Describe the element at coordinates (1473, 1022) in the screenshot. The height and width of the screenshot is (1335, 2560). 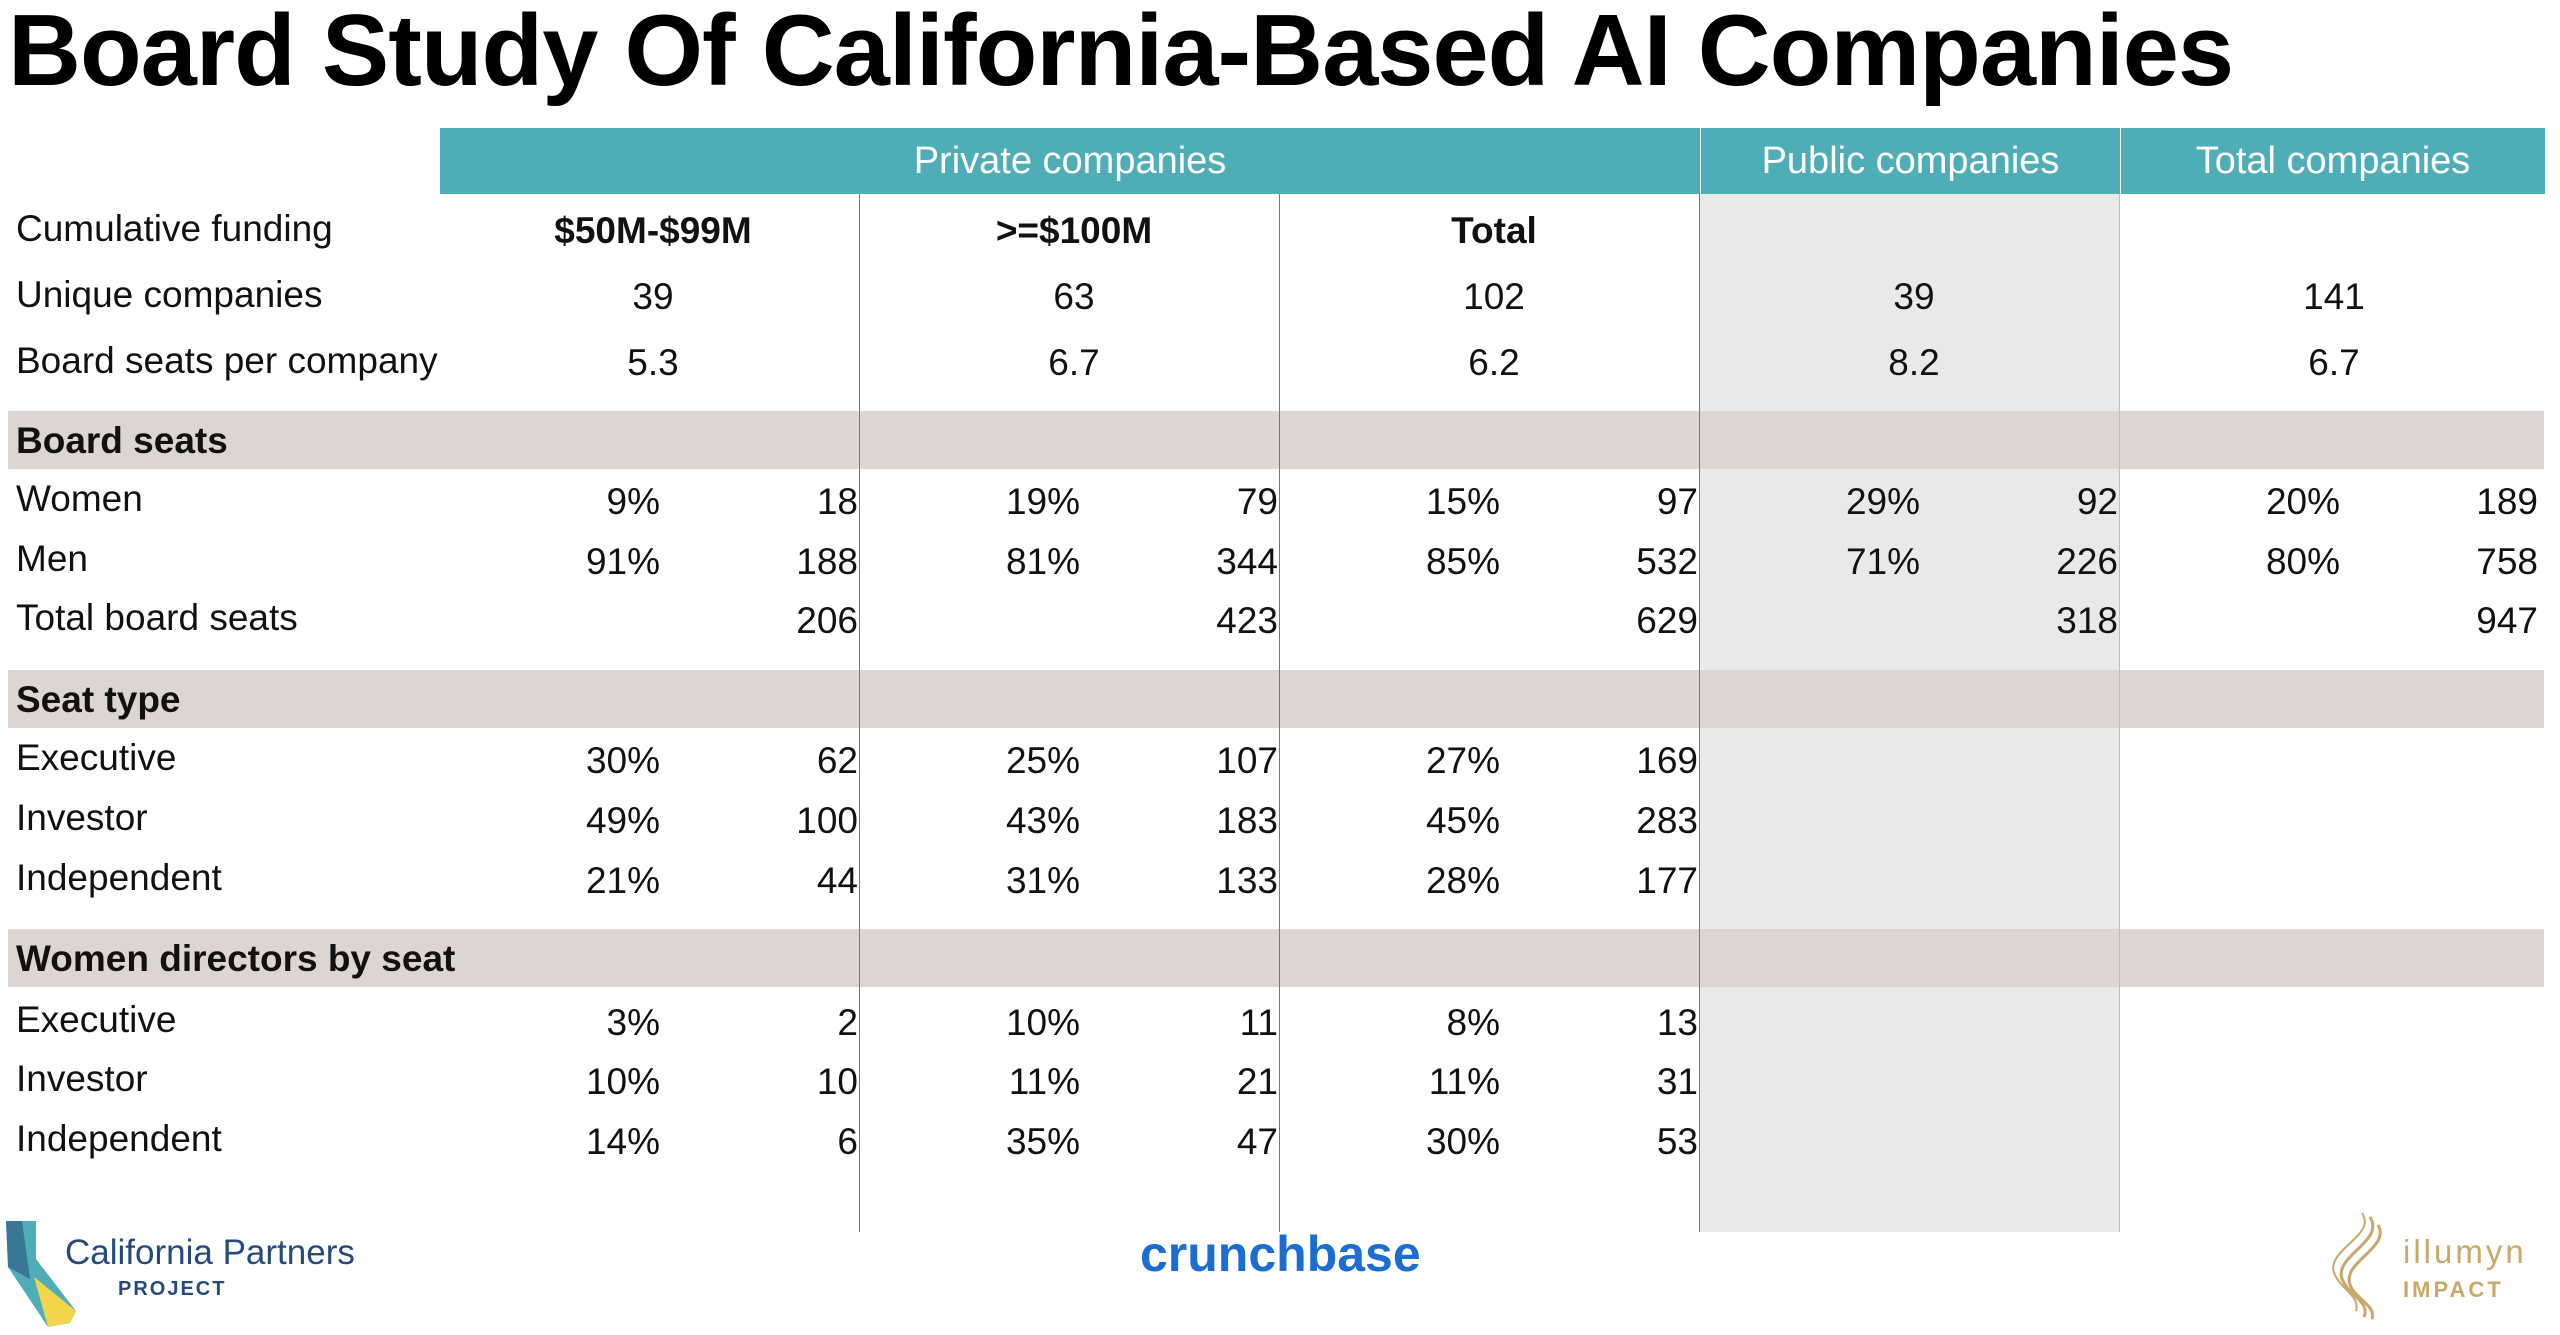
I see `percent-value: 8%` at that location.